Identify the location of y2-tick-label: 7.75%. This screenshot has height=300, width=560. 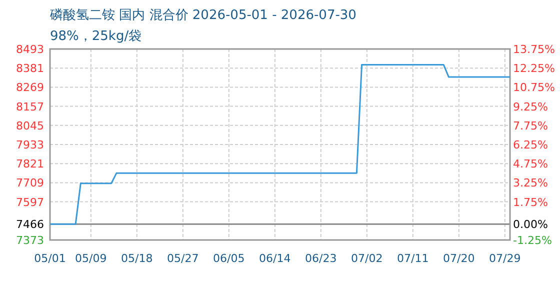
(530, 125).